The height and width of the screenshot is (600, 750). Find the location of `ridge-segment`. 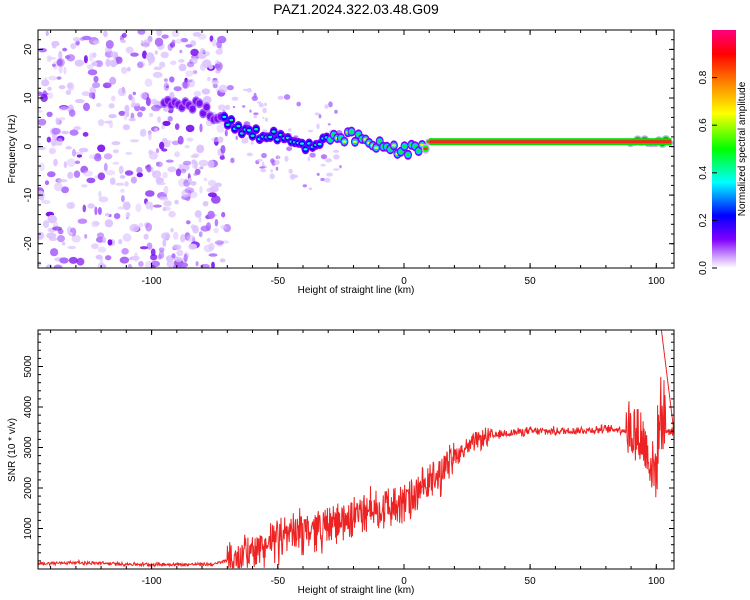

ridge-segment is located at coordinates (206, 107).